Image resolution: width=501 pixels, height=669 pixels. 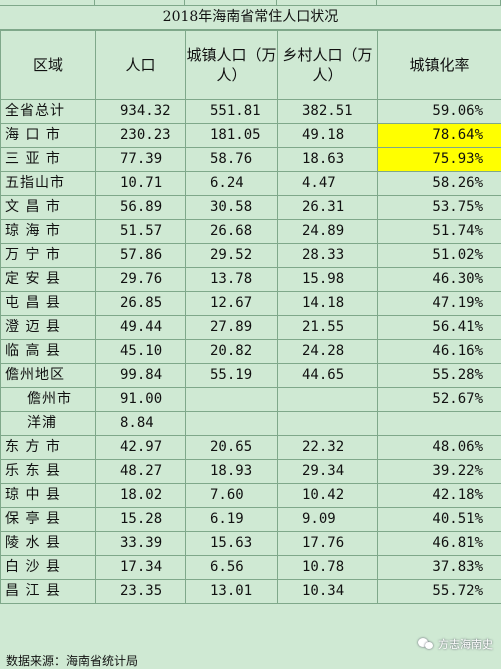 I want to click on cell-urban: 15.63, so click(x=231, y=543).